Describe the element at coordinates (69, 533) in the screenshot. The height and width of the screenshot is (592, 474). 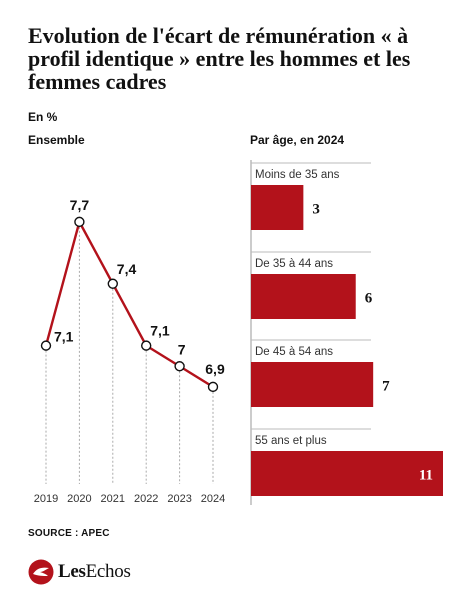
I see `source-note: SOURCE : APEC` at that location.